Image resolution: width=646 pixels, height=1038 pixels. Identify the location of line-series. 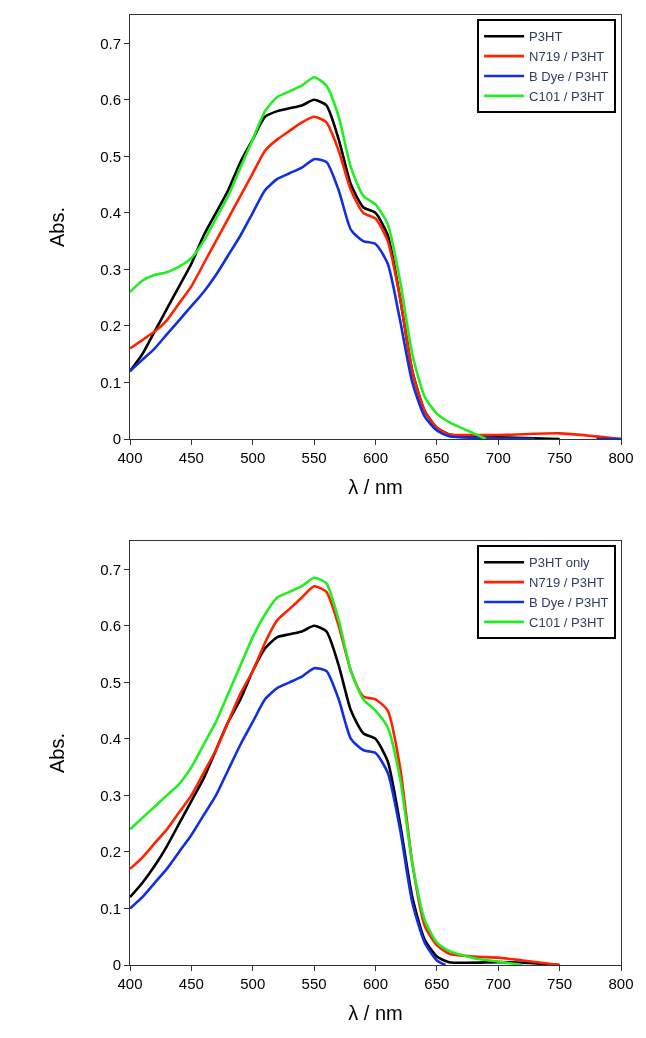
(288, 815).